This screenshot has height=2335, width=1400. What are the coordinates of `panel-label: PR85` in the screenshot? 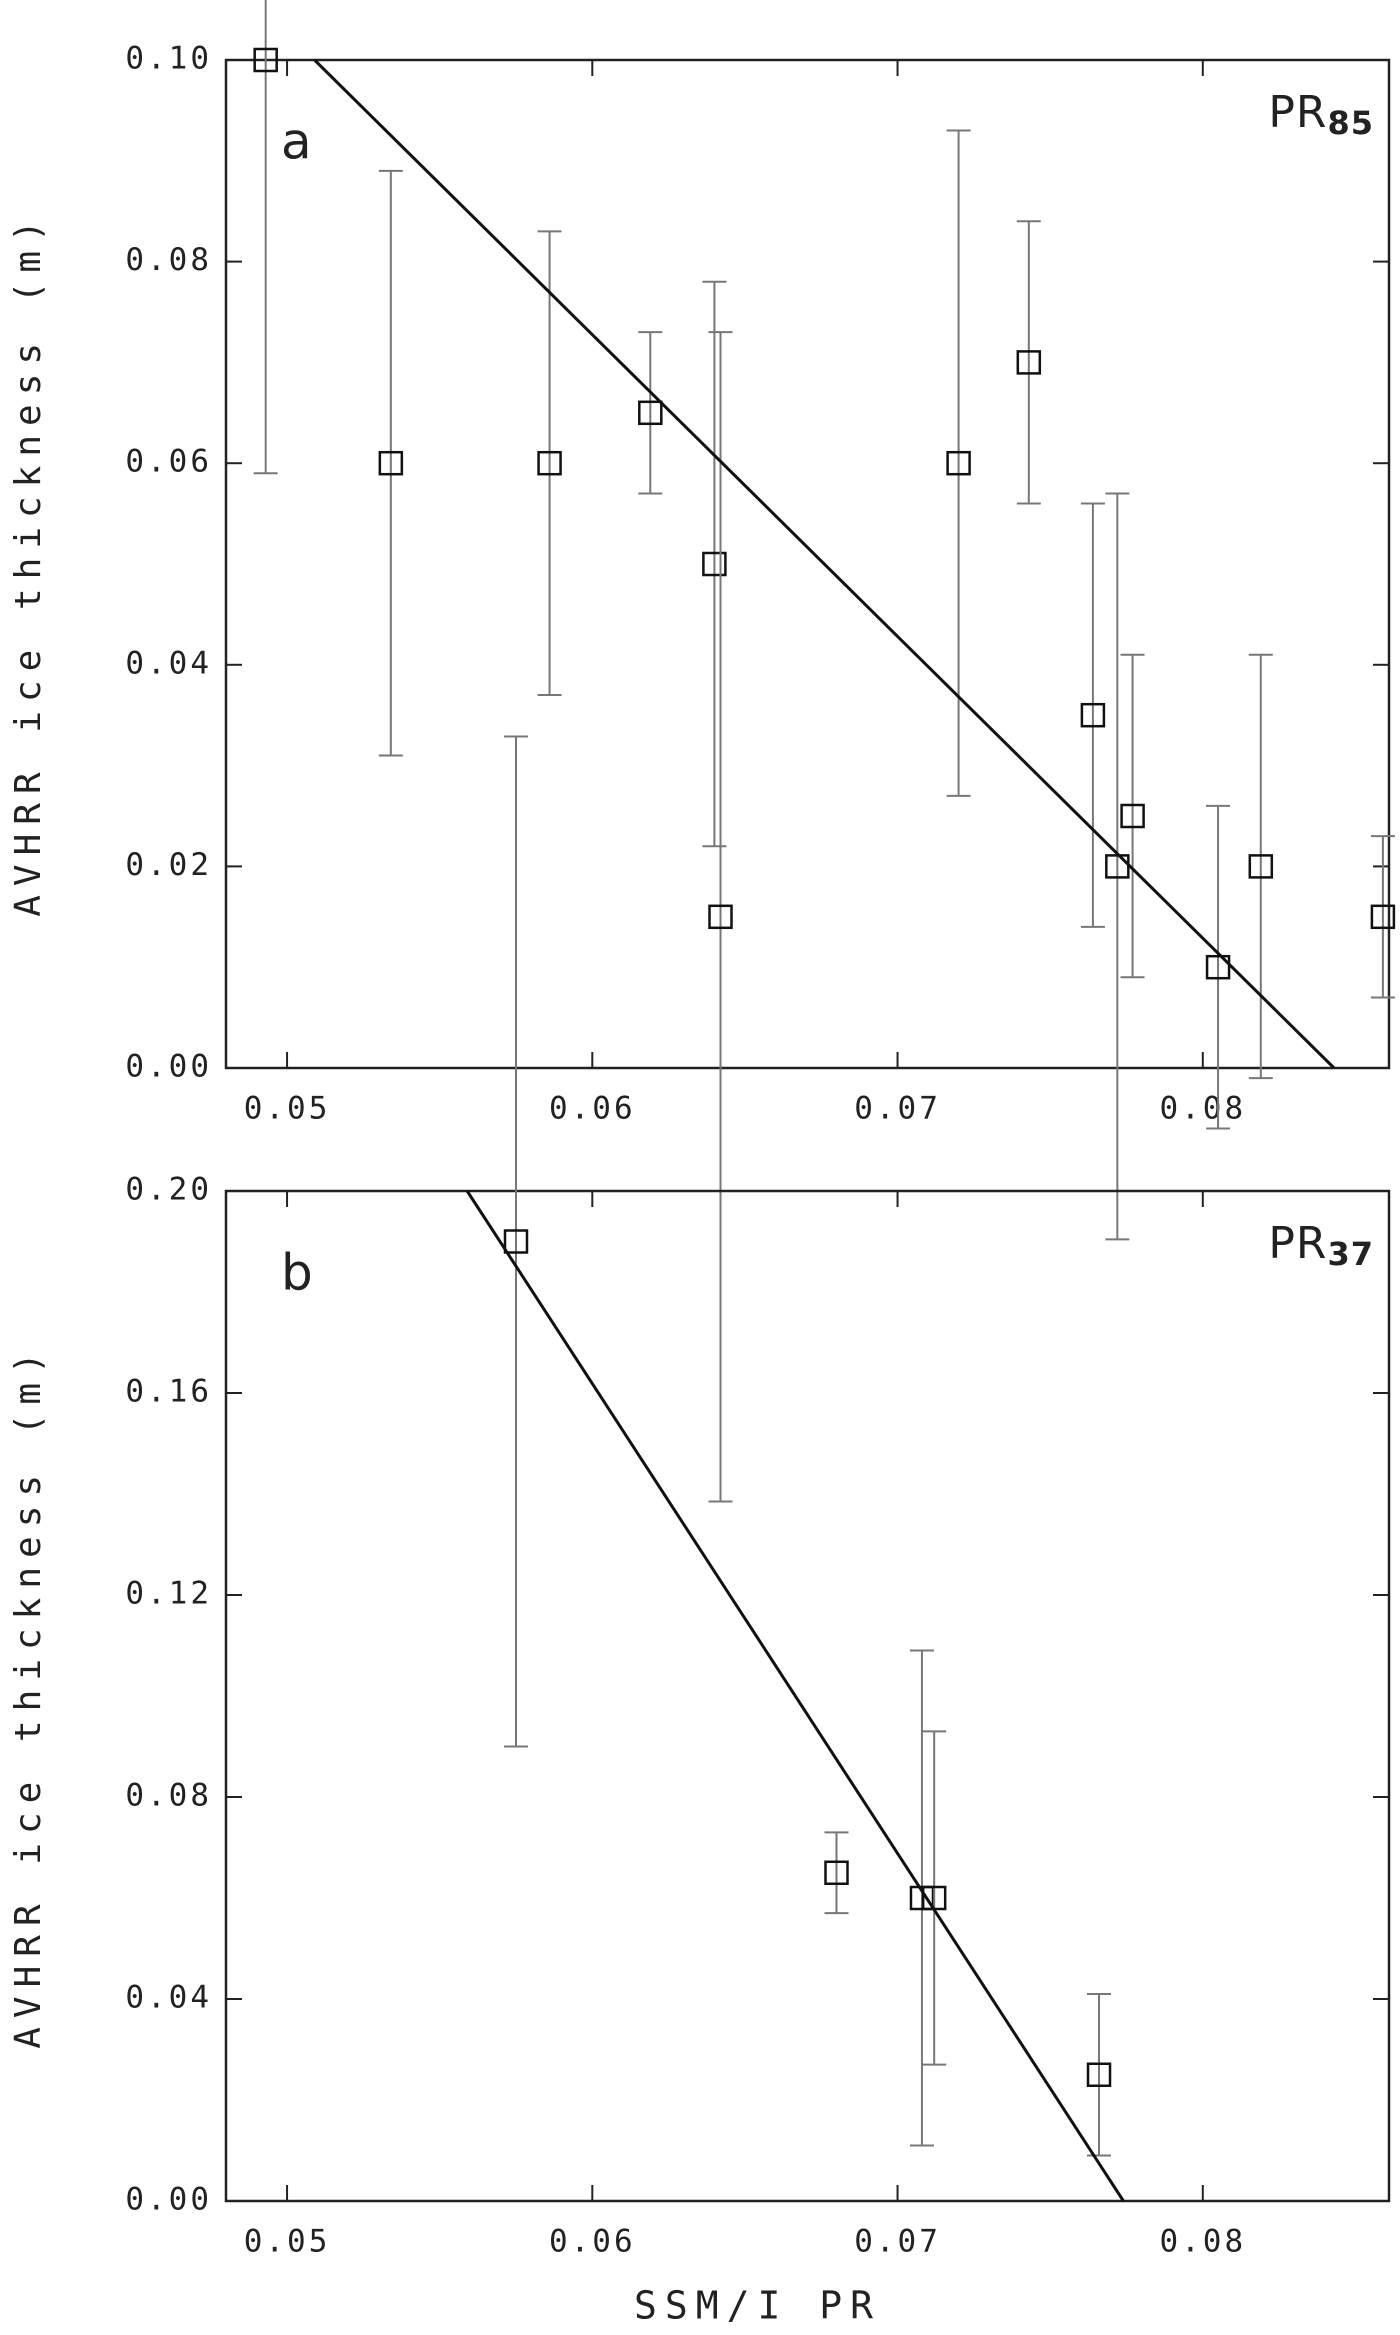 It's located at (1321, 114).